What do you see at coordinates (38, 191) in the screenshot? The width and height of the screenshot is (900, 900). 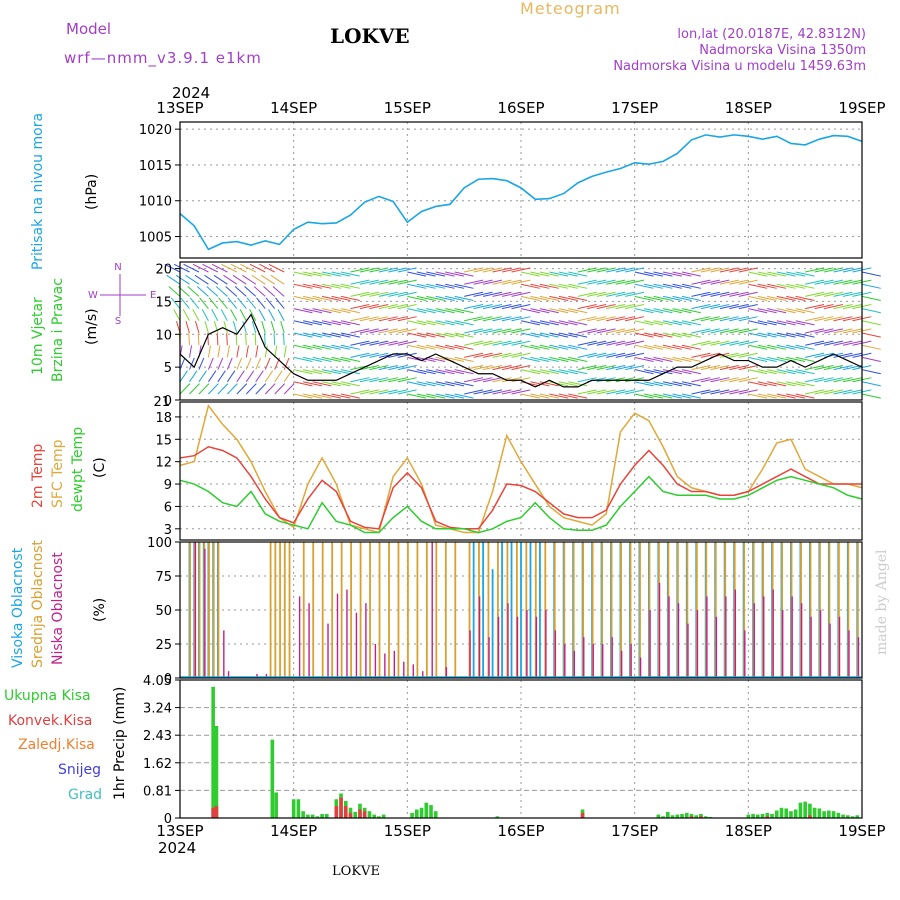 I see `pressure-label: Pritisak na nivou mora` at bounding box center [38, 191].